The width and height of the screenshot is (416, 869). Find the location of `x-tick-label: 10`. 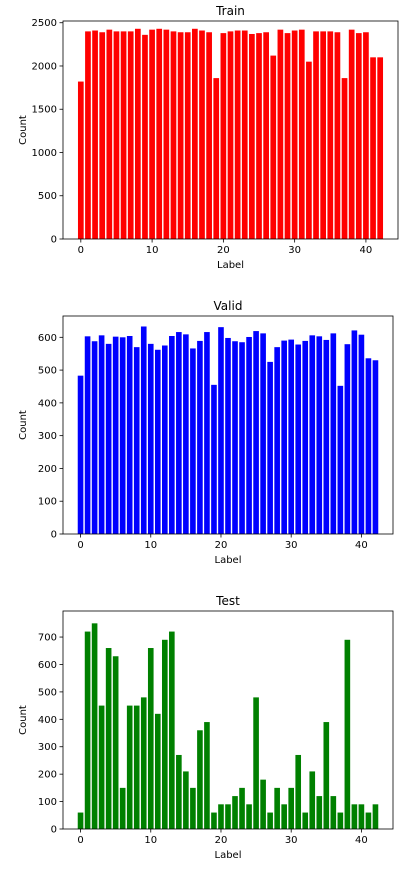

x-tick-label: 10 is located at coordinates (152, 250).